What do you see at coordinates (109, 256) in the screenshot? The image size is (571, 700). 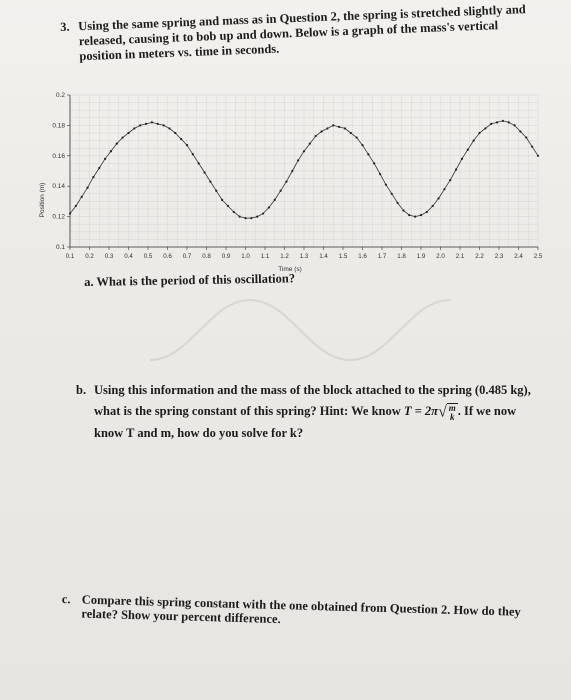 I see `x-tick-label: 0.3` at bounding box center [109, 256].